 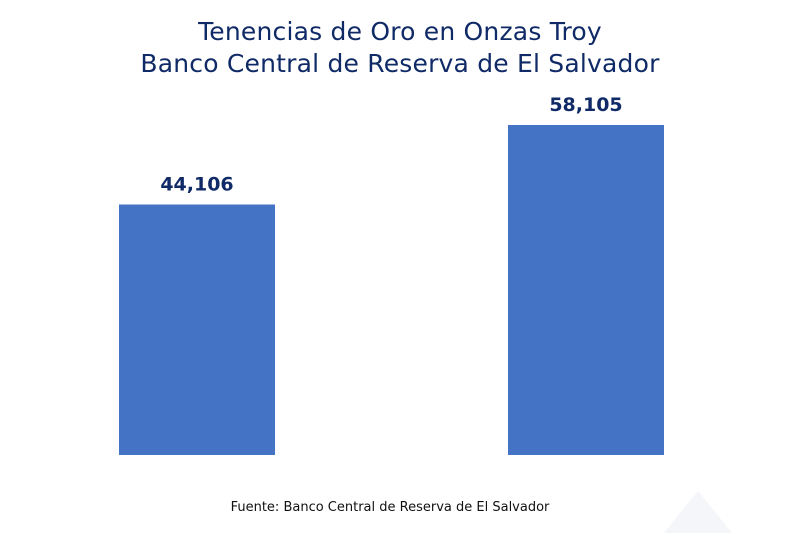 I want to click on watermark-shape, so click(x=698, y=512).